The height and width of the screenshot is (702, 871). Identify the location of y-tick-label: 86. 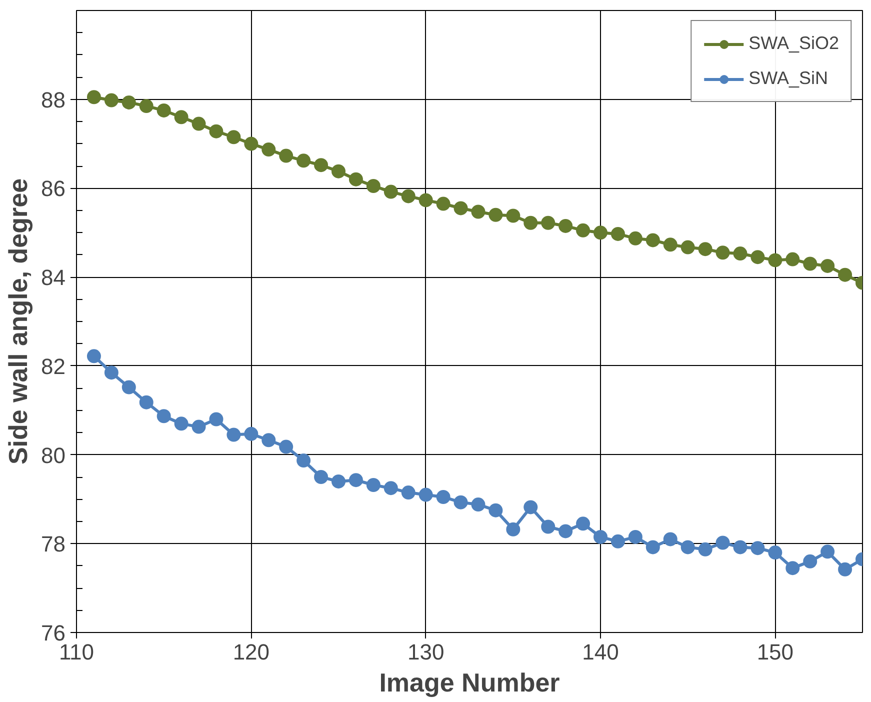
(53, 189).